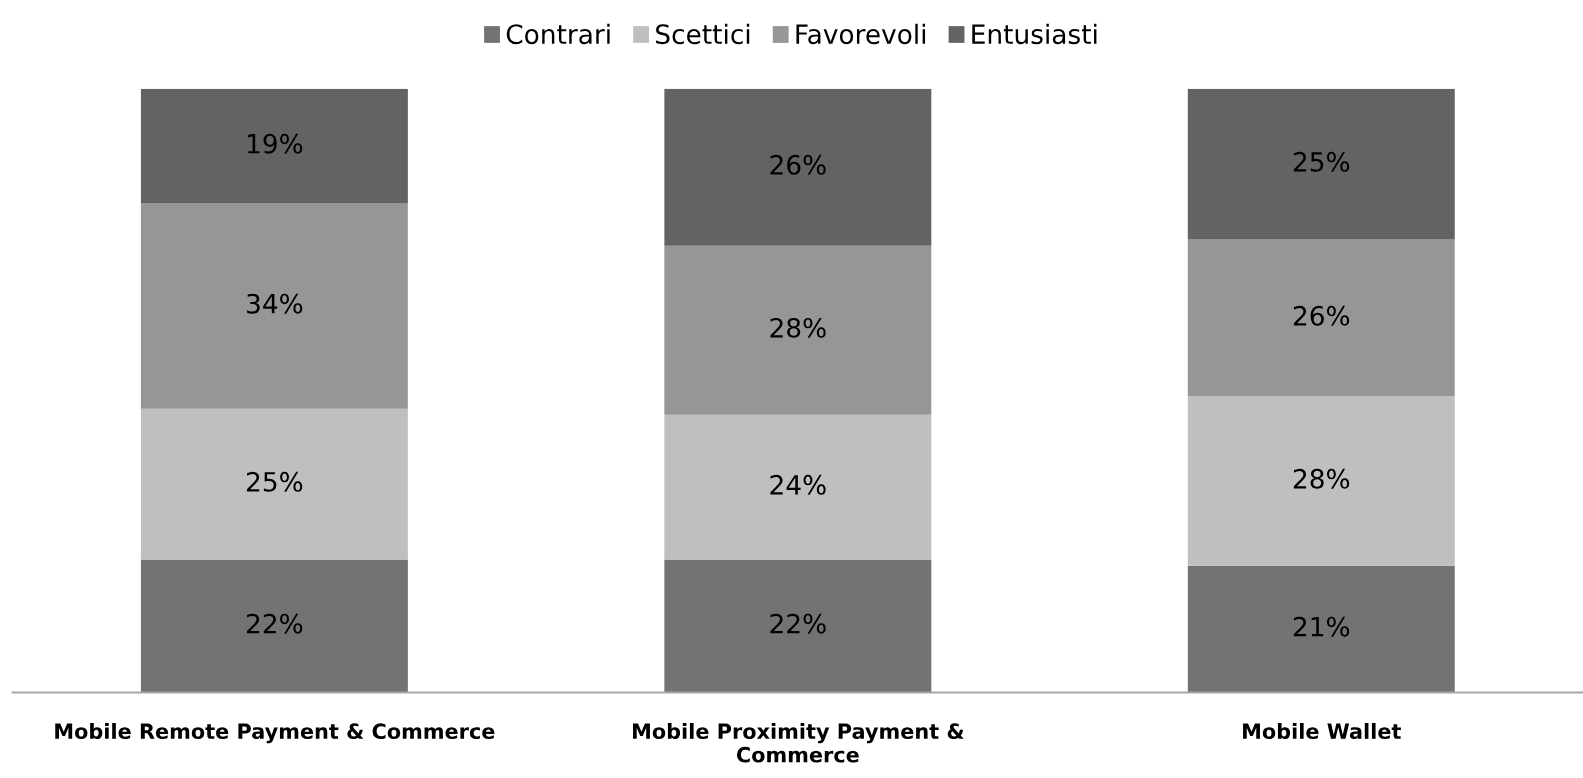 This screenshot has height=778, width=1583. What do you see at coordinates (861, 34) in the screenshot?
I see `legend-label: Favorevoli` at bounding box center [861, 34].